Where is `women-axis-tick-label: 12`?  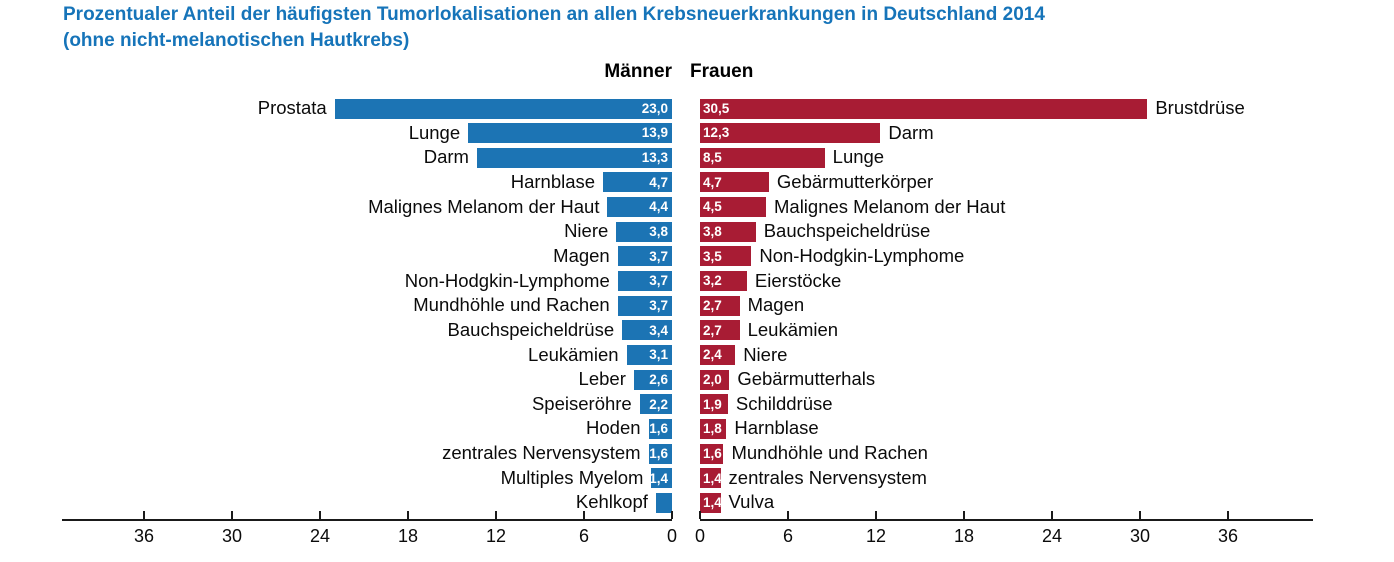 women-axis-tick-label: 12 is located at coordinates (876, 536).